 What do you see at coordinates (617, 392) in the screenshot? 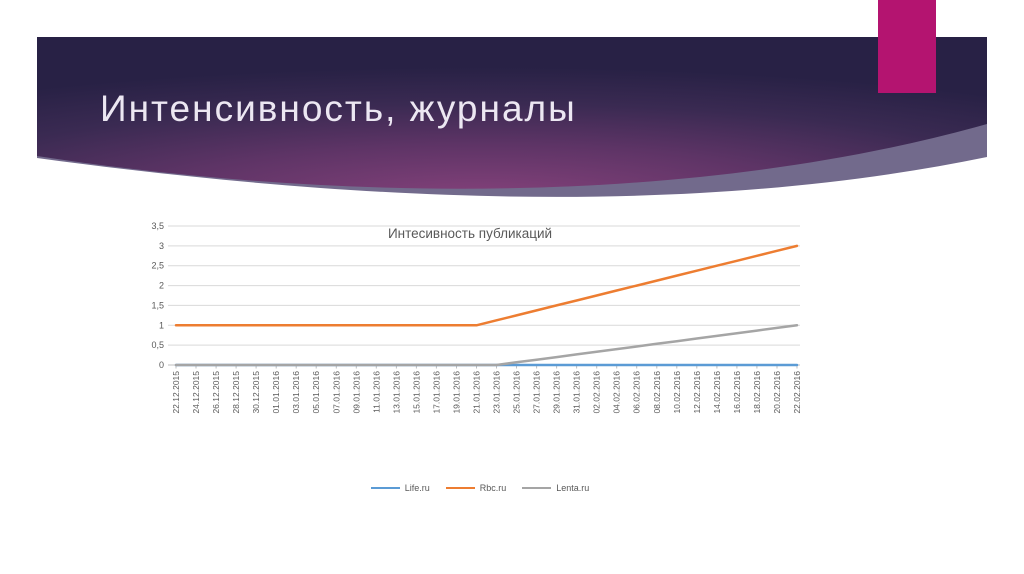
I see `svg-text: 04.02.2016` at bounding box center [617, 392].